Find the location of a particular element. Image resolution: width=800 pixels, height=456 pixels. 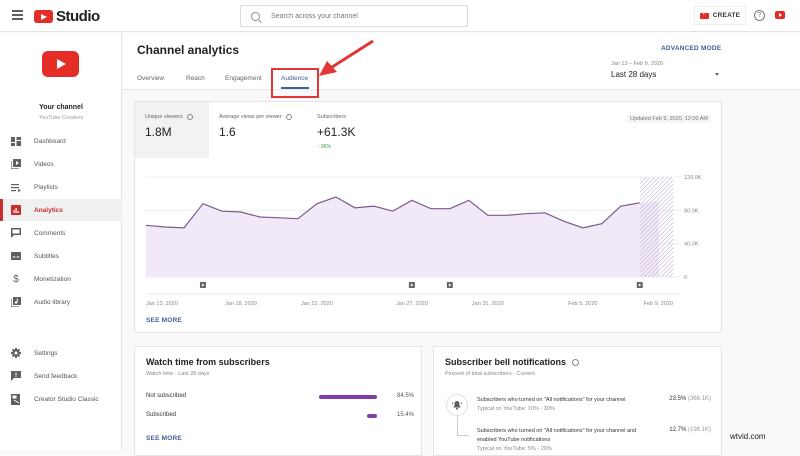

percent-value: 23.5% is located at coordinates (678, 399).